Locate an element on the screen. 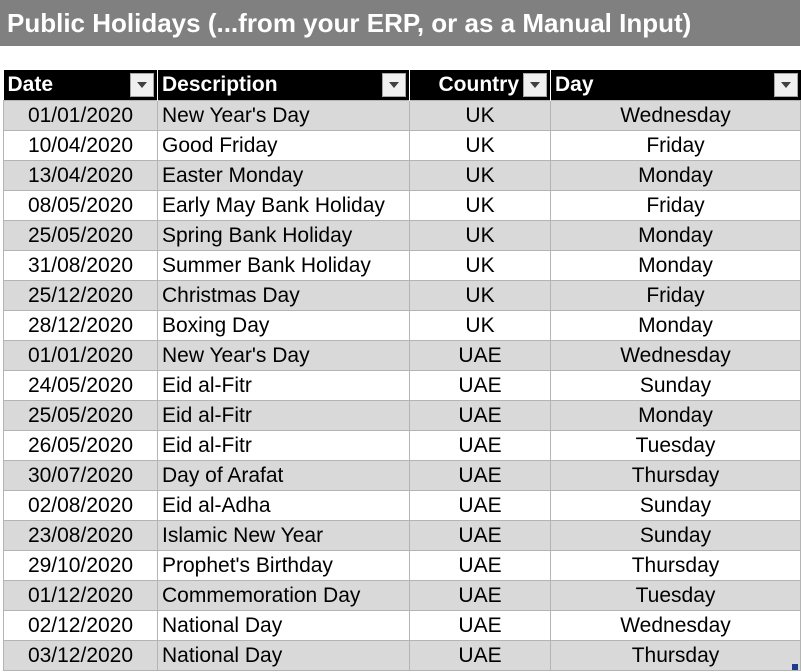  cell-date: 01/12/2020 is located at coordinates (80, 595).